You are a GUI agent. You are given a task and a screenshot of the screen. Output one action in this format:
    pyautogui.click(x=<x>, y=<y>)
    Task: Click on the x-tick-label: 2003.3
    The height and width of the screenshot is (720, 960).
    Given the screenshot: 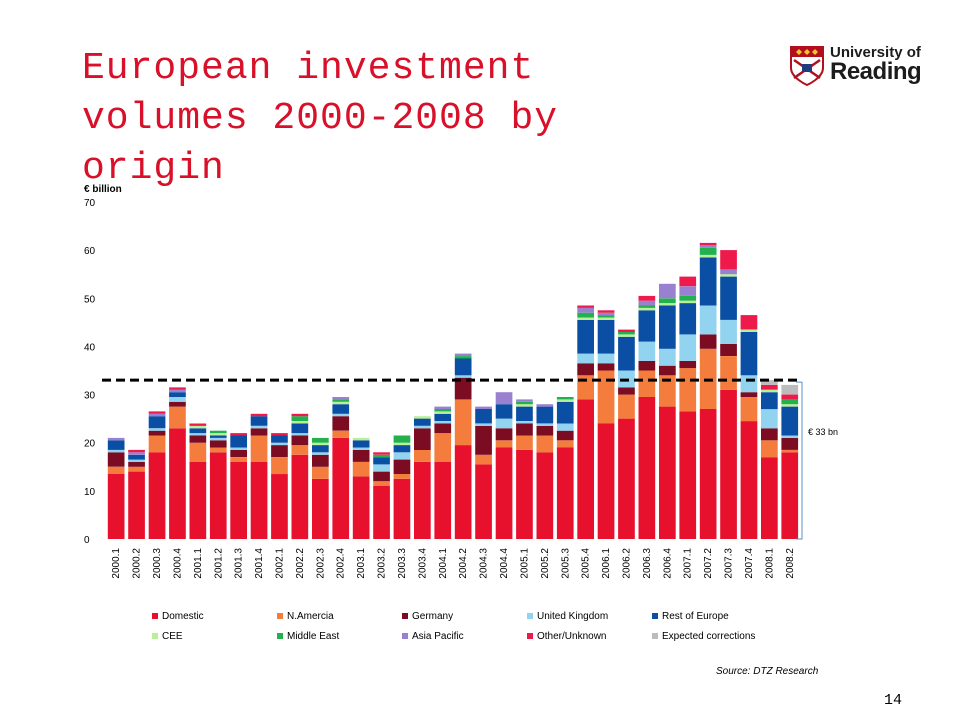 What is the action you would take?
    pyautogui.click(x=402, y=563)
    